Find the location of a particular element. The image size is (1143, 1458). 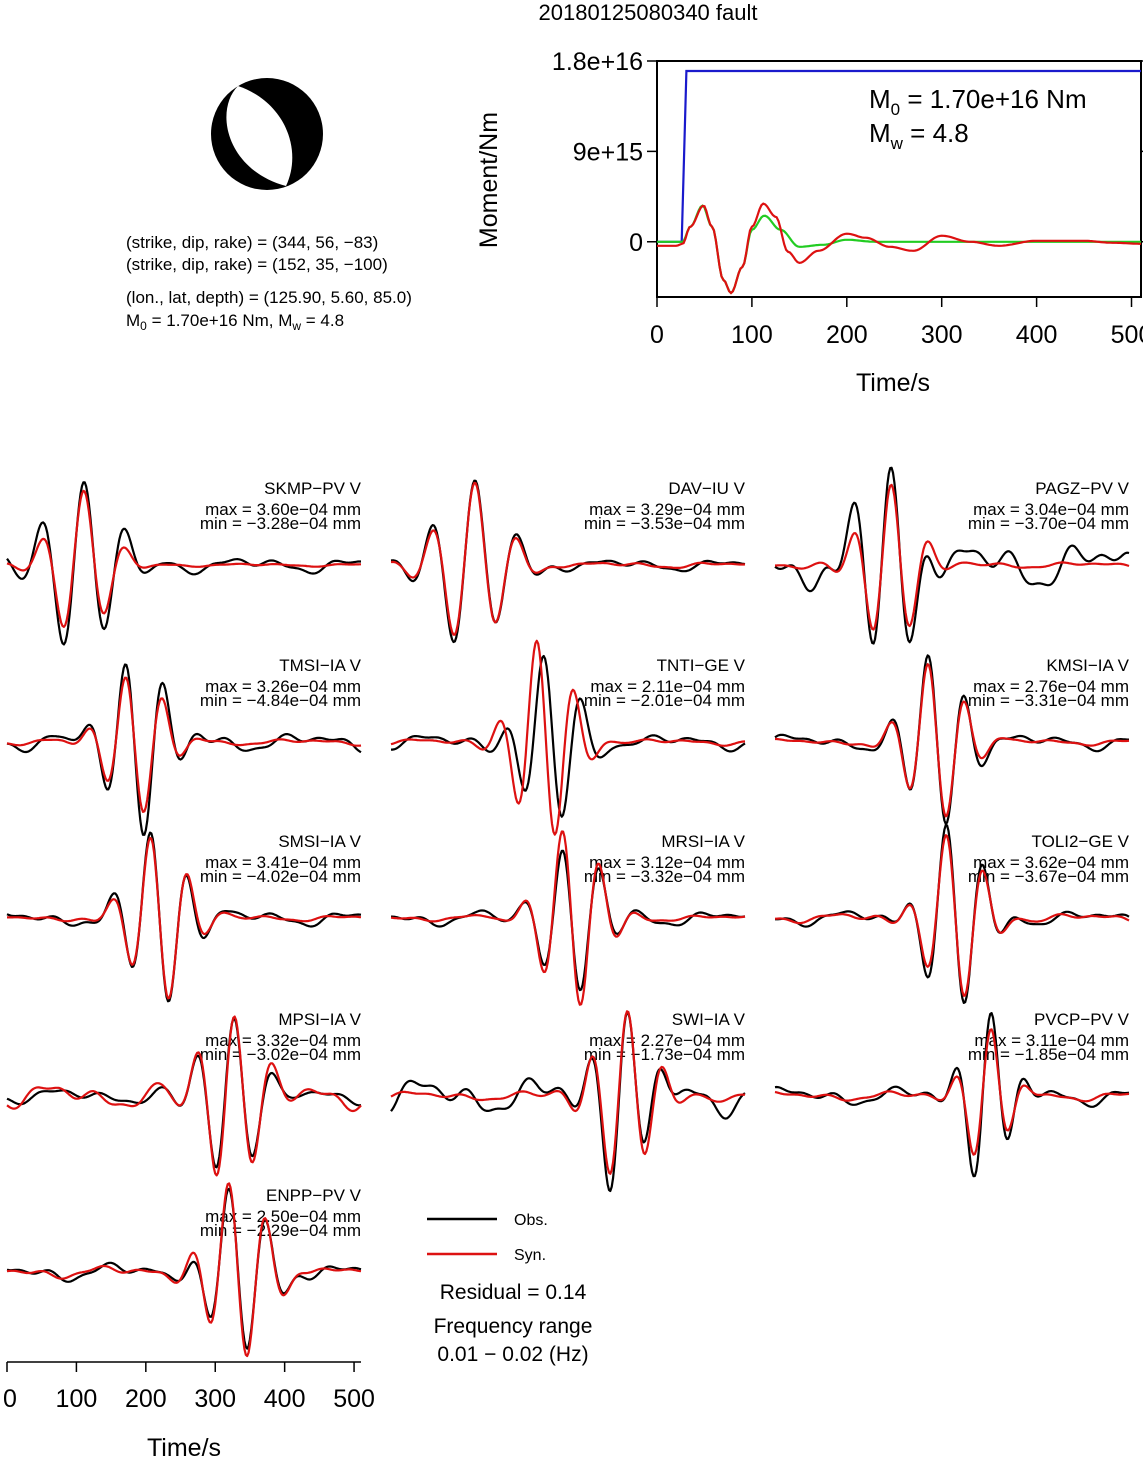

station-max-amplitude: max = 3.26e−04 mm is located at coordinates (283, 686).